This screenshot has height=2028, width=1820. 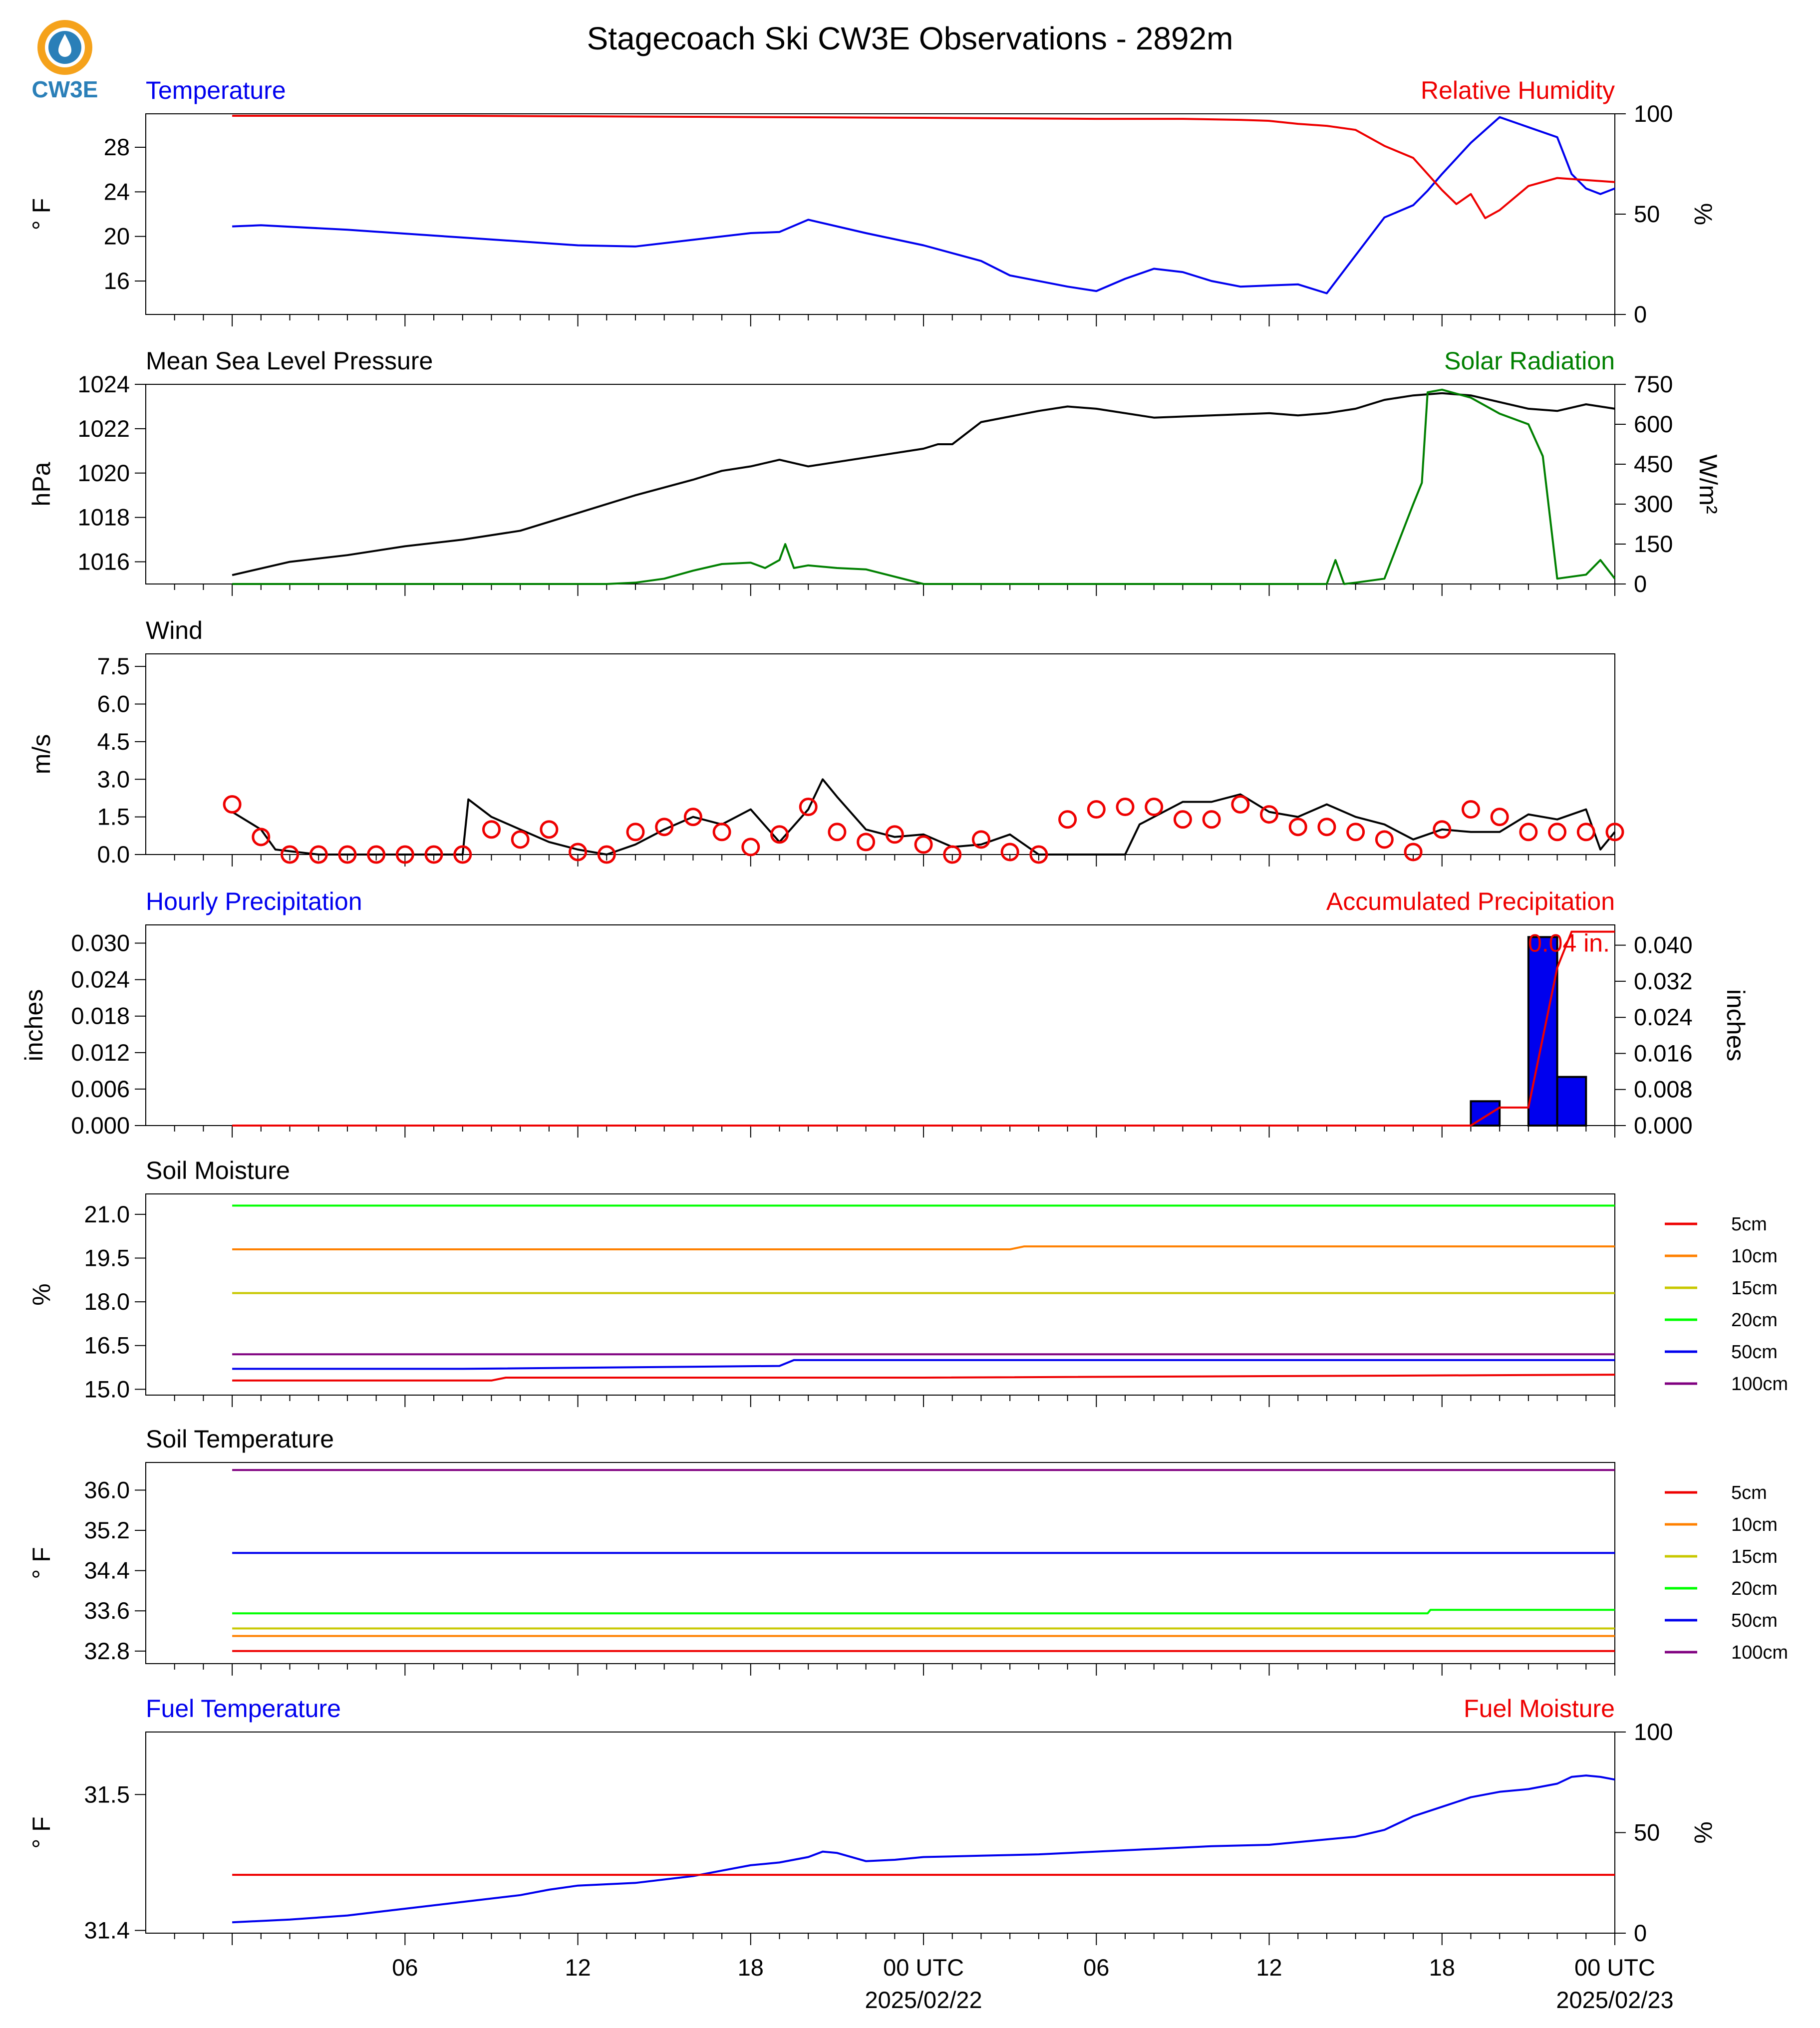 I want to click on y-tick-label: 0.018, so click(x=100, y=1016).